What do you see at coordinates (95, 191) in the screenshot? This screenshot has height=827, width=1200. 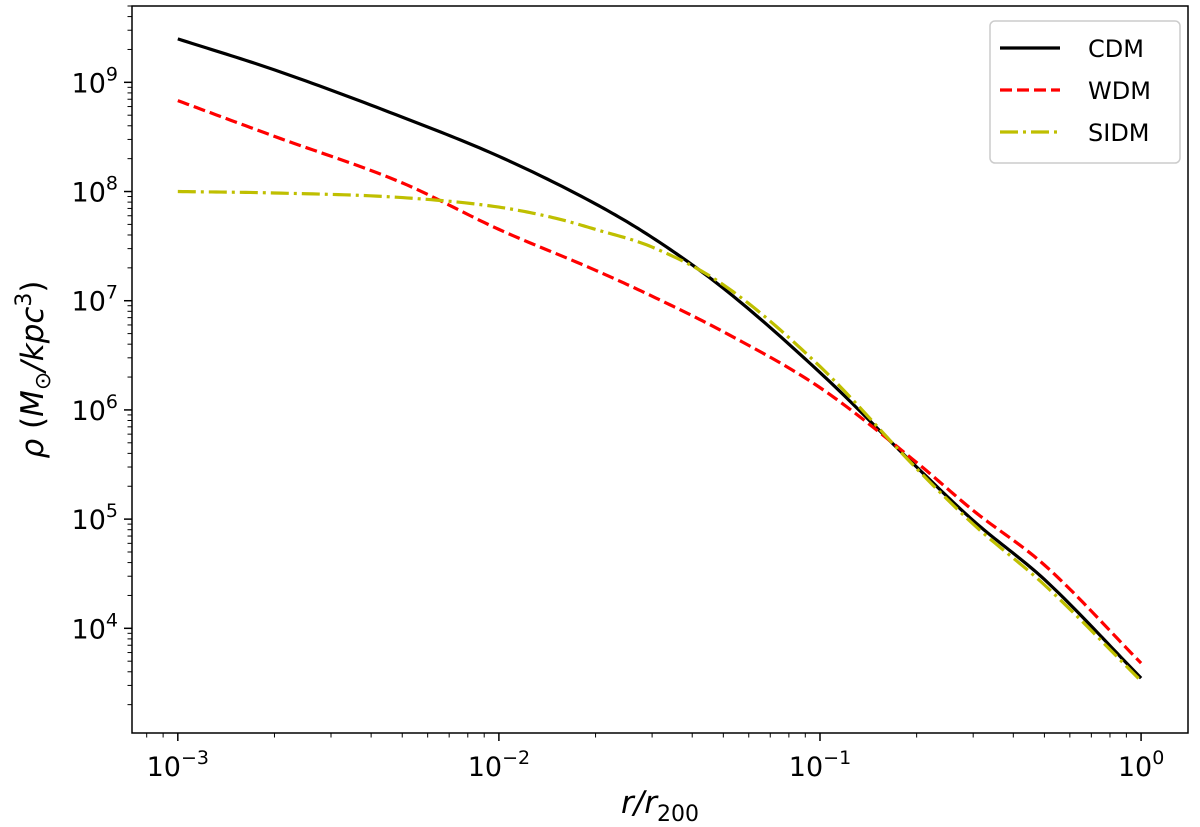 I see `y-tick-label: 10⁸` at bounding box center [95, 191].